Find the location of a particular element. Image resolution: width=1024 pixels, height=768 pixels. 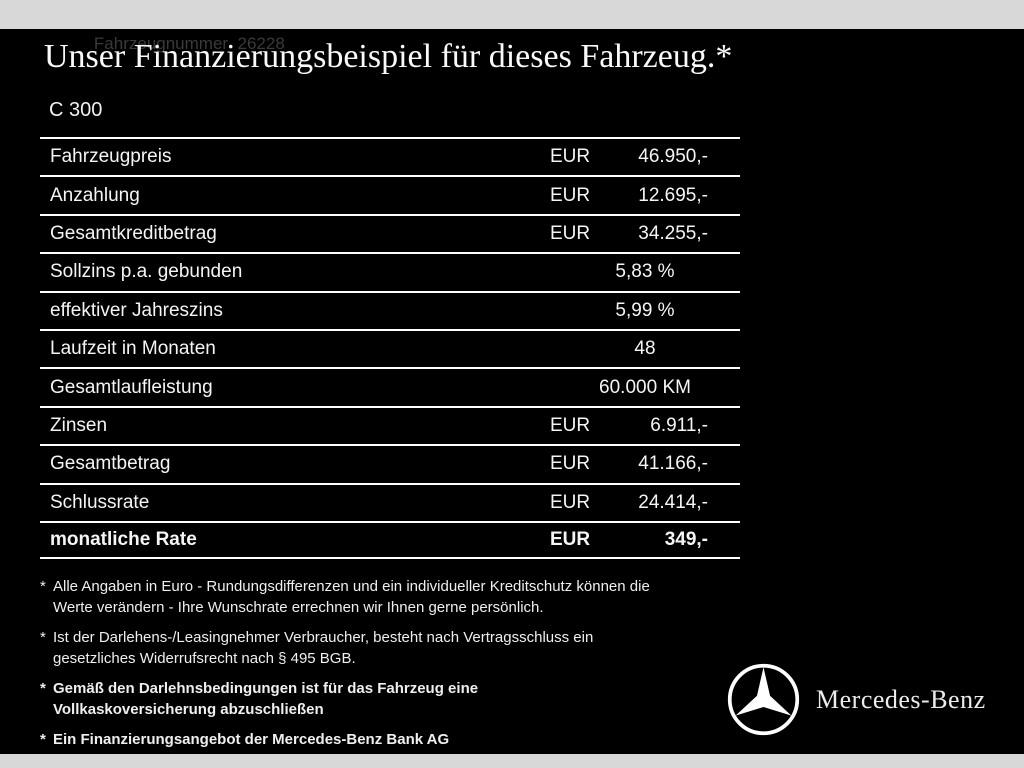

row-value-cell: 60.000 KM is located at coordinates (645, 388).